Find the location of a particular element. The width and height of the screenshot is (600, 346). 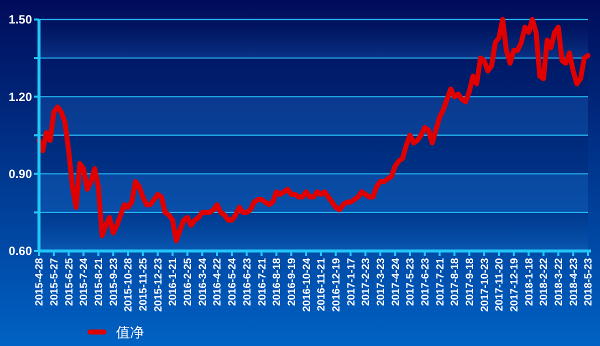

x-tick-label: 2015-4-28 is located at coordinates (40, 282).